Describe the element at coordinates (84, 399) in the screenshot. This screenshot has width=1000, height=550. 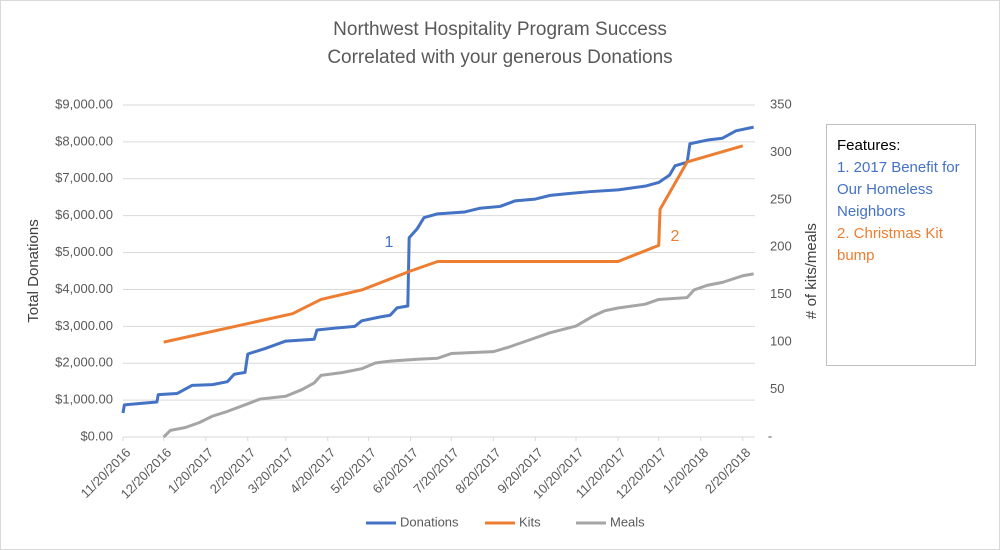
I see `y-tick-label: $1,000.00` at that location.